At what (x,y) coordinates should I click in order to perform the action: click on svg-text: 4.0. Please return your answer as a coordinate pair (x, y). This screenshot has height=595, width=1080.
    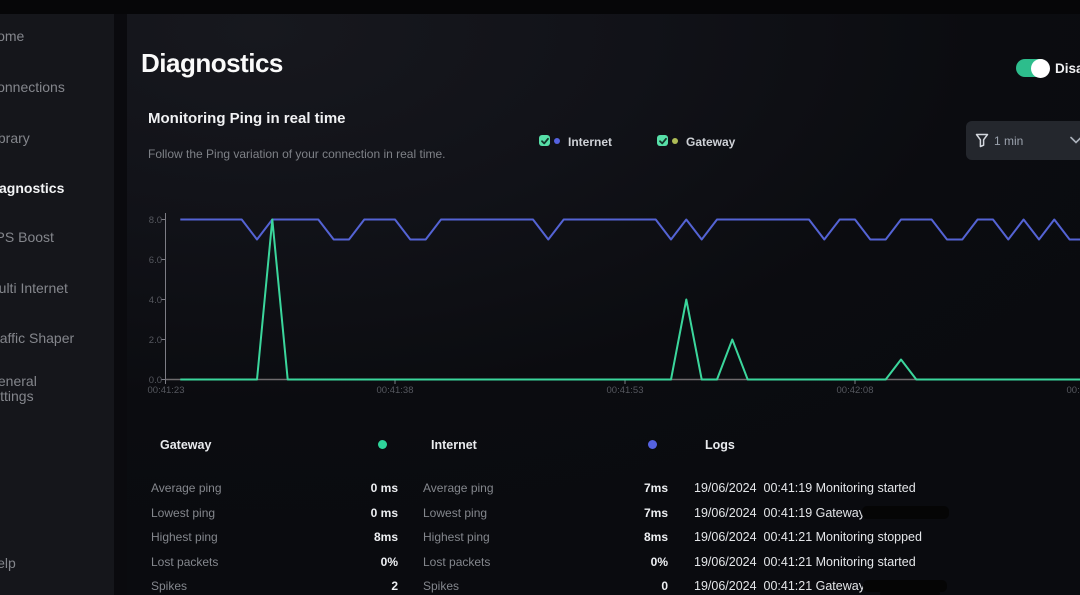
    Looking at the image, I should click on (155, 300).